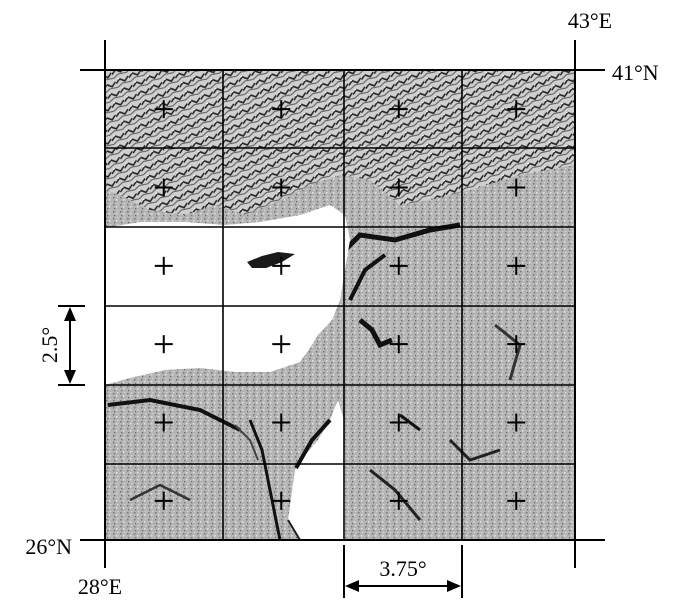 The image size is (685, 601). I want to click on top-right-longitude-label: 43°E, so click(590, 20).